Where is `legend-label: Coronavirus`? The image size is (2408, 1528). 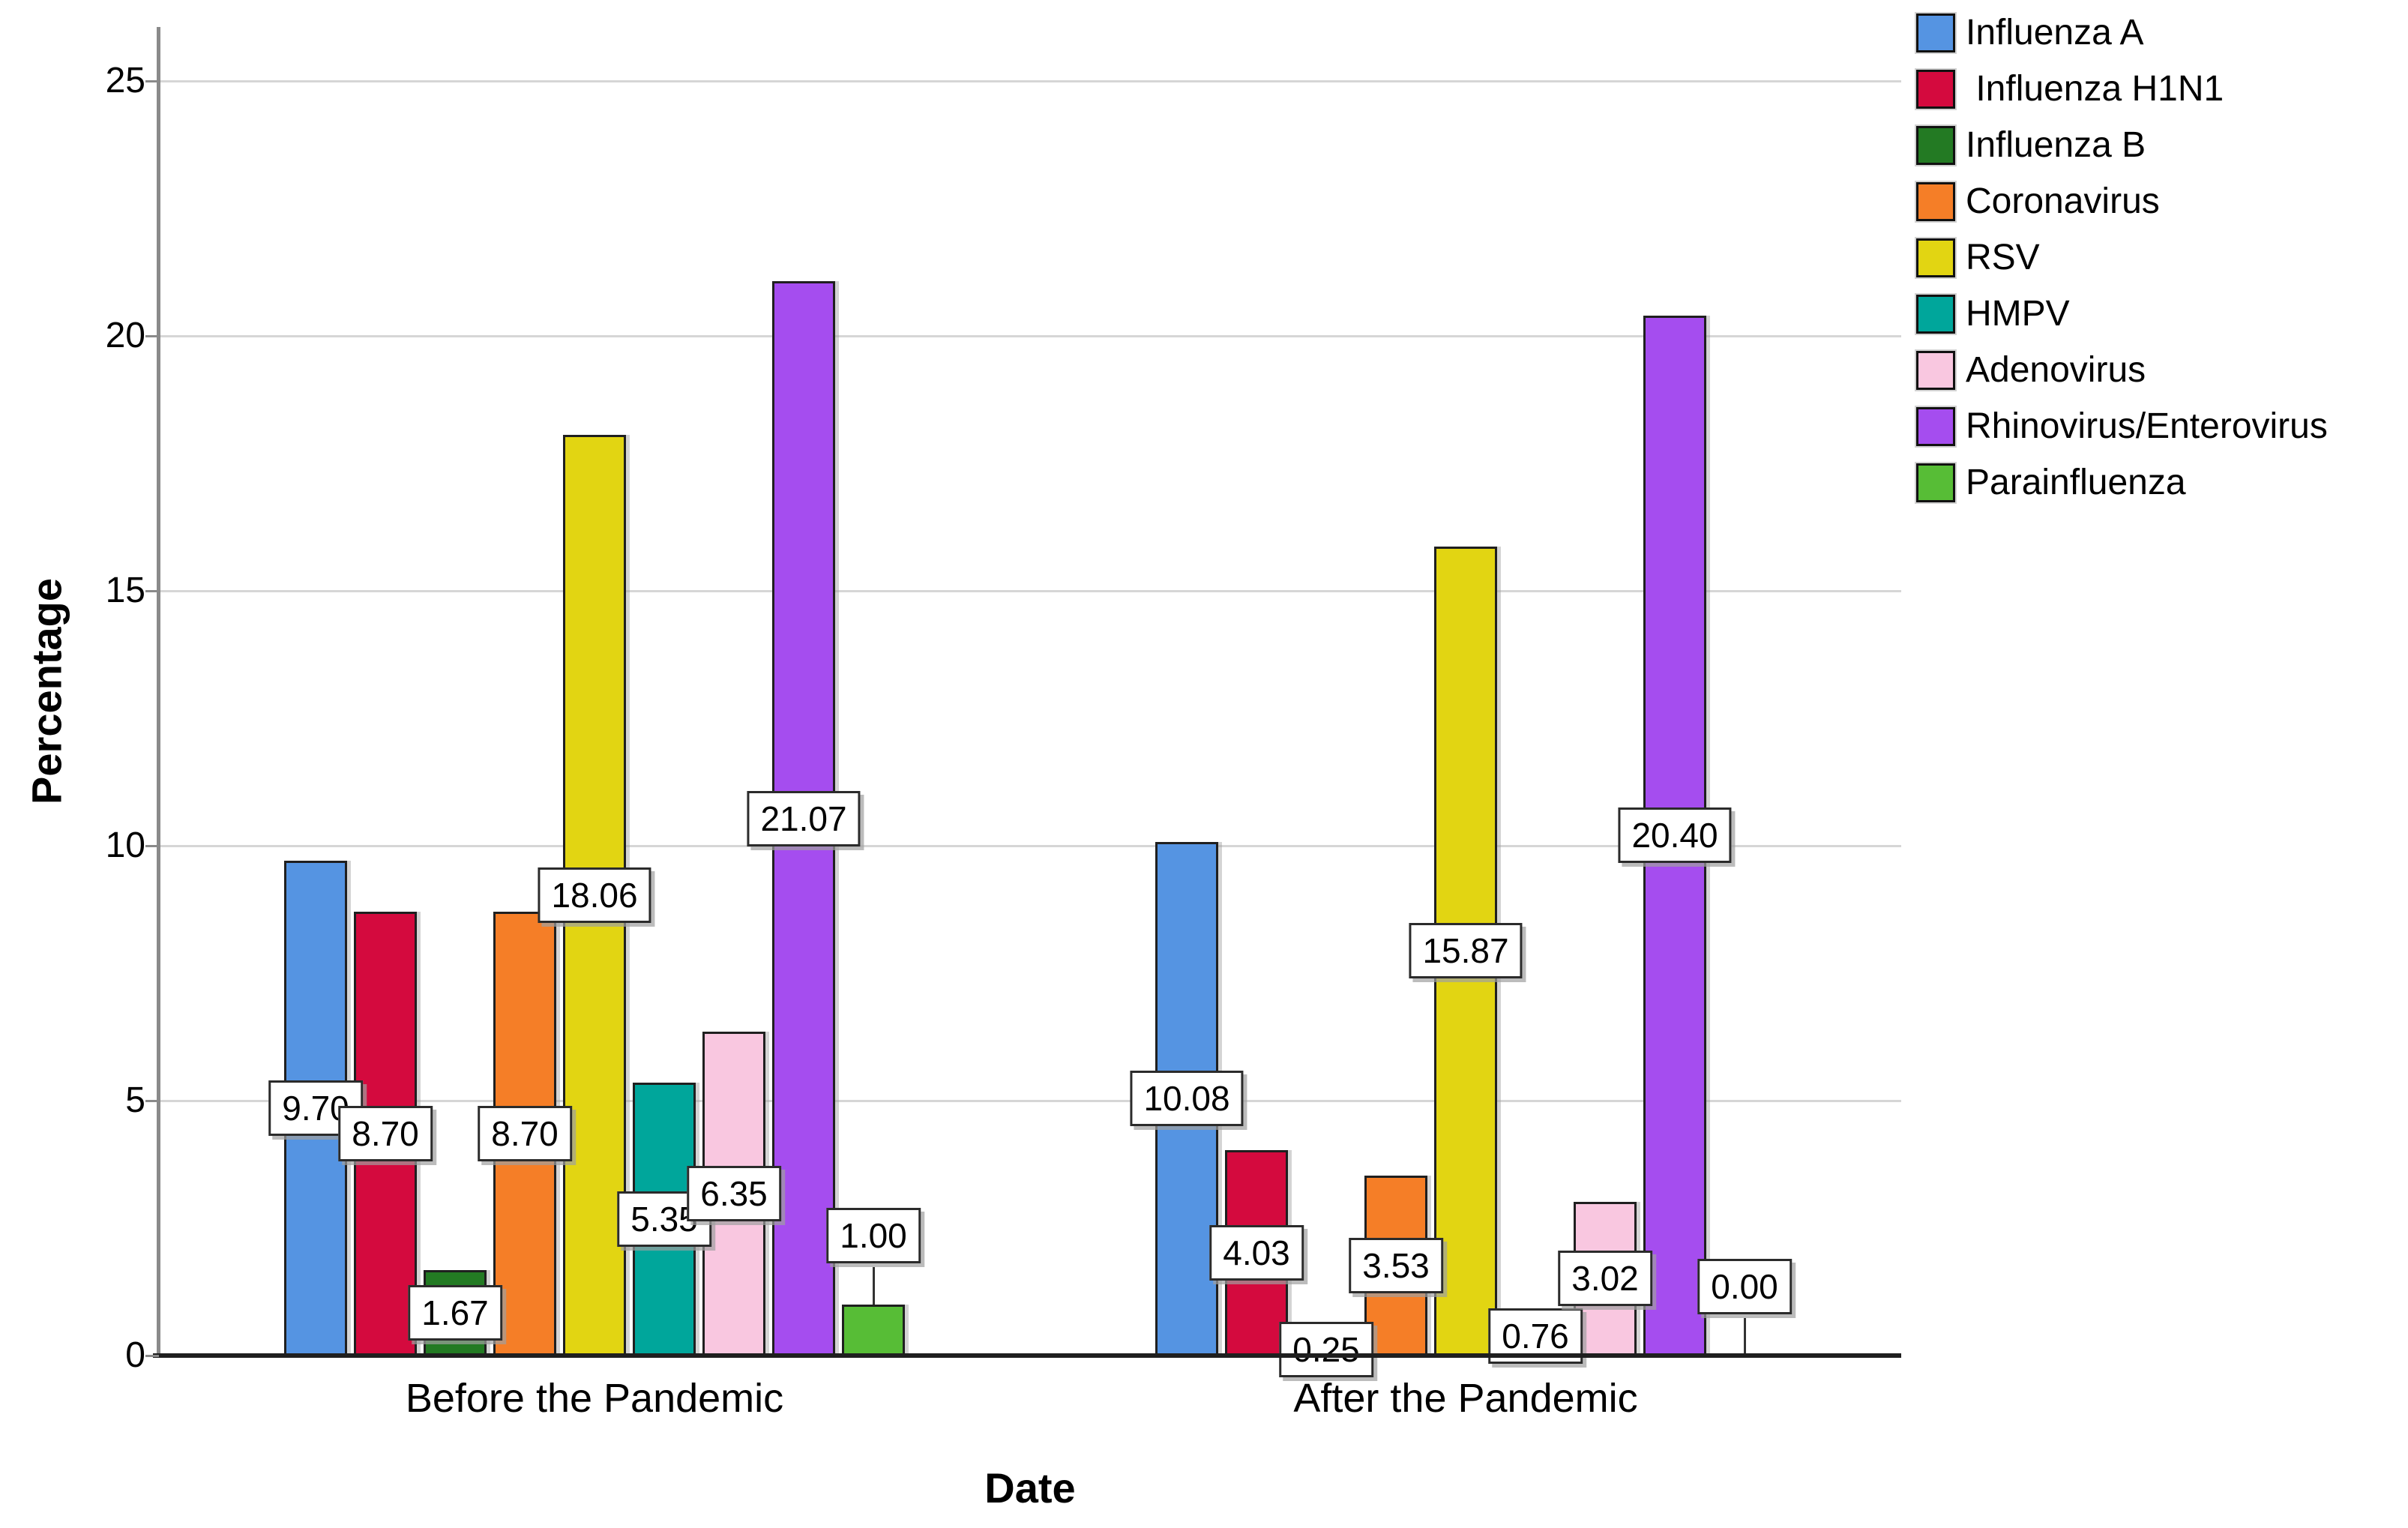 legend-label: Coronavirus is located at coordinates (2063, 201).